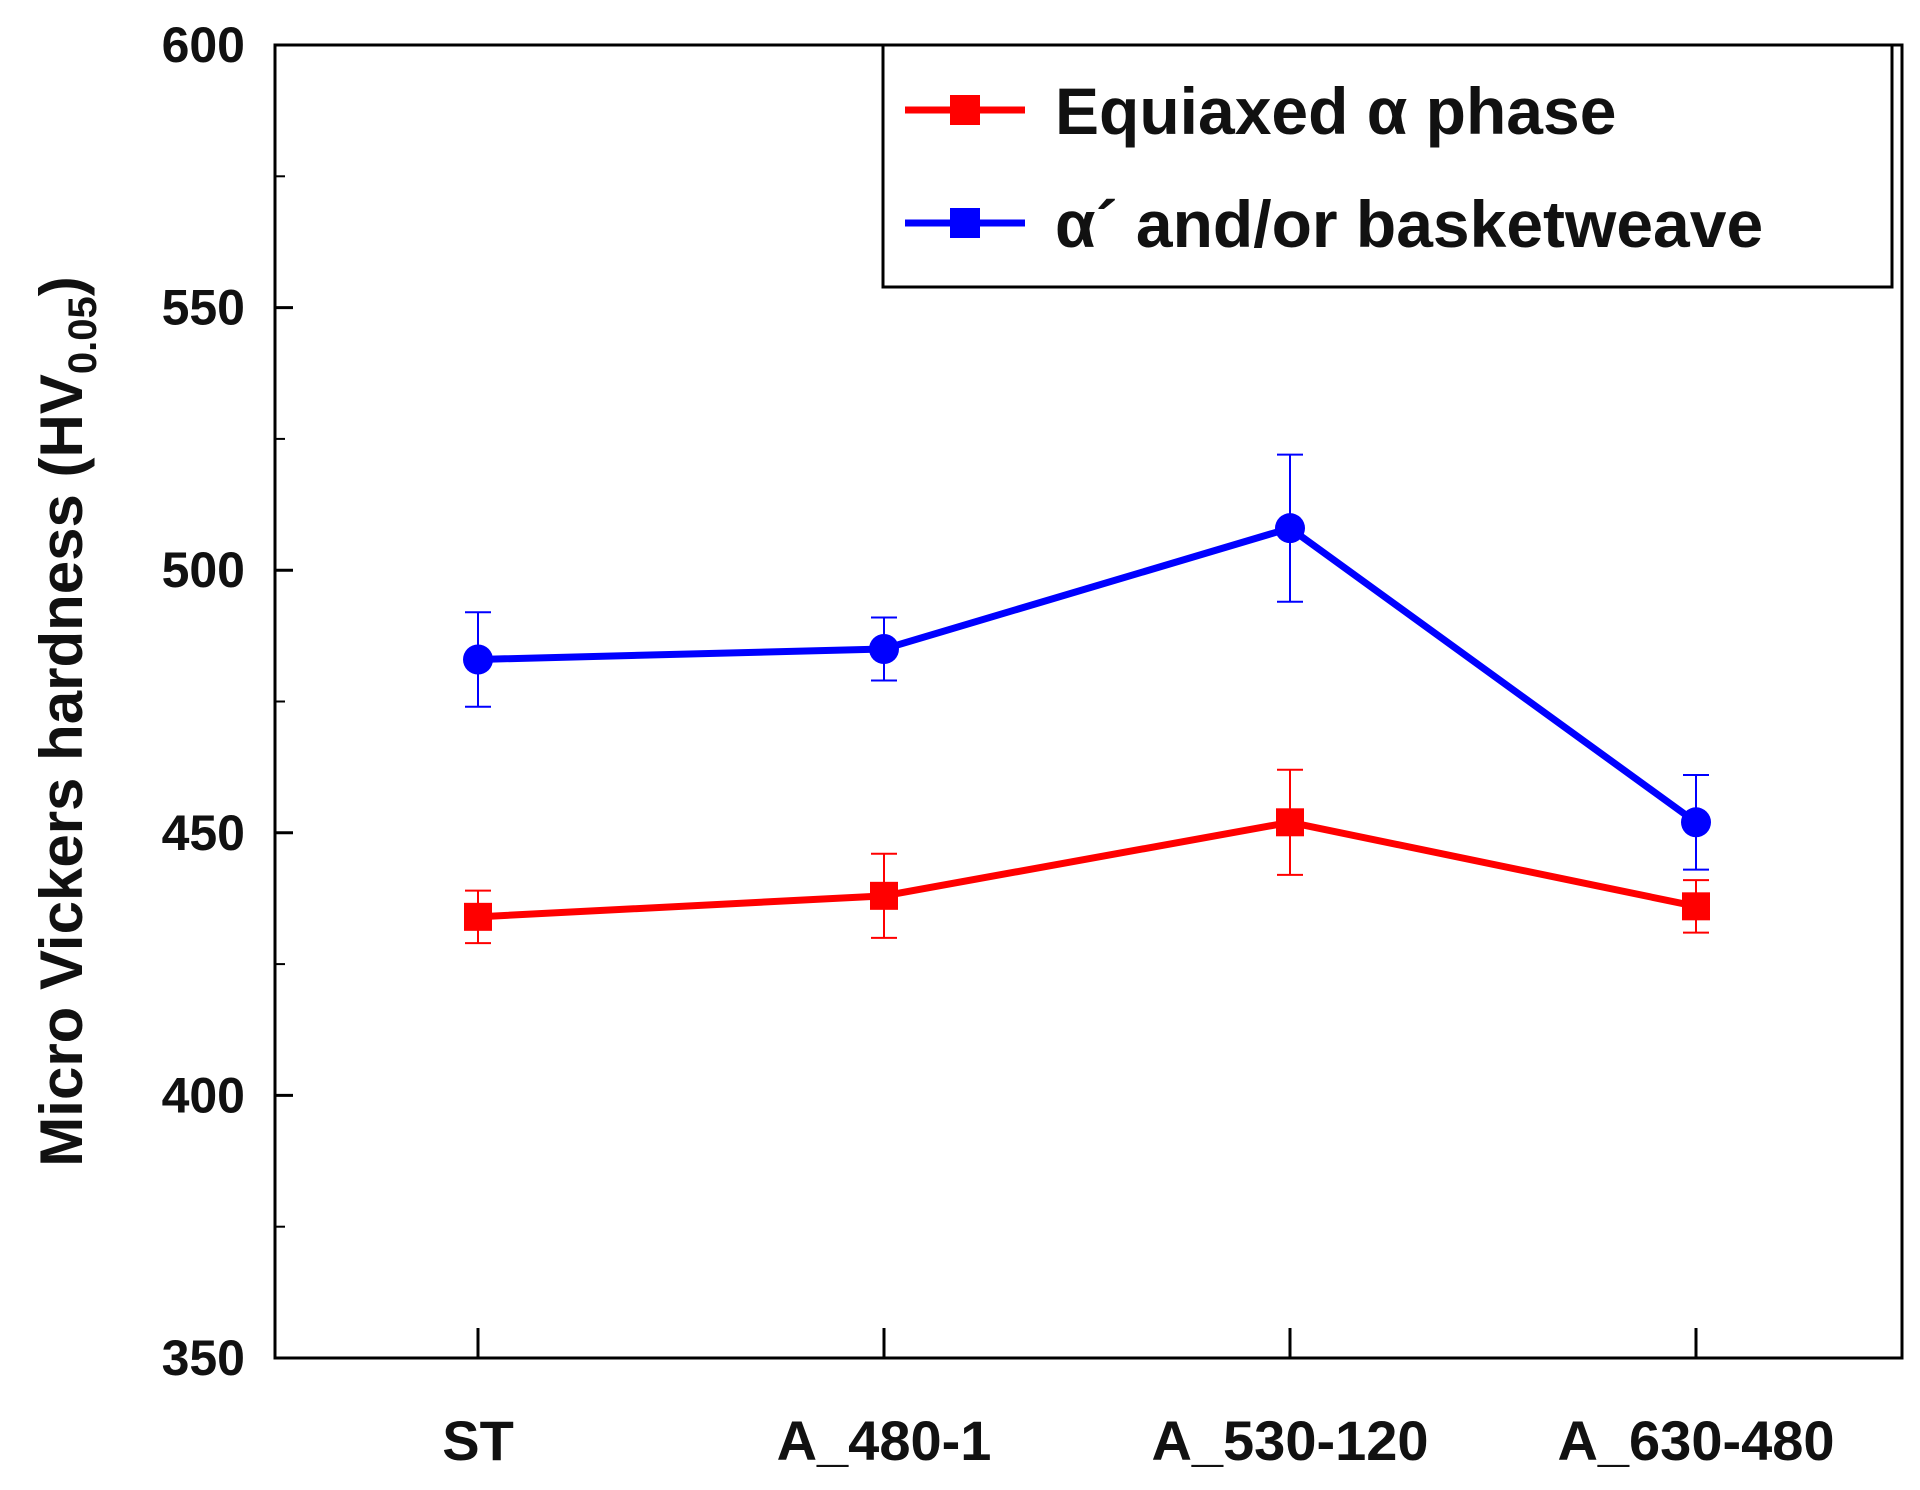  Describe the element at coordinates (1409, 224) in the screenshot. I see `legend-label: α´ and/or basketweave` at that location.